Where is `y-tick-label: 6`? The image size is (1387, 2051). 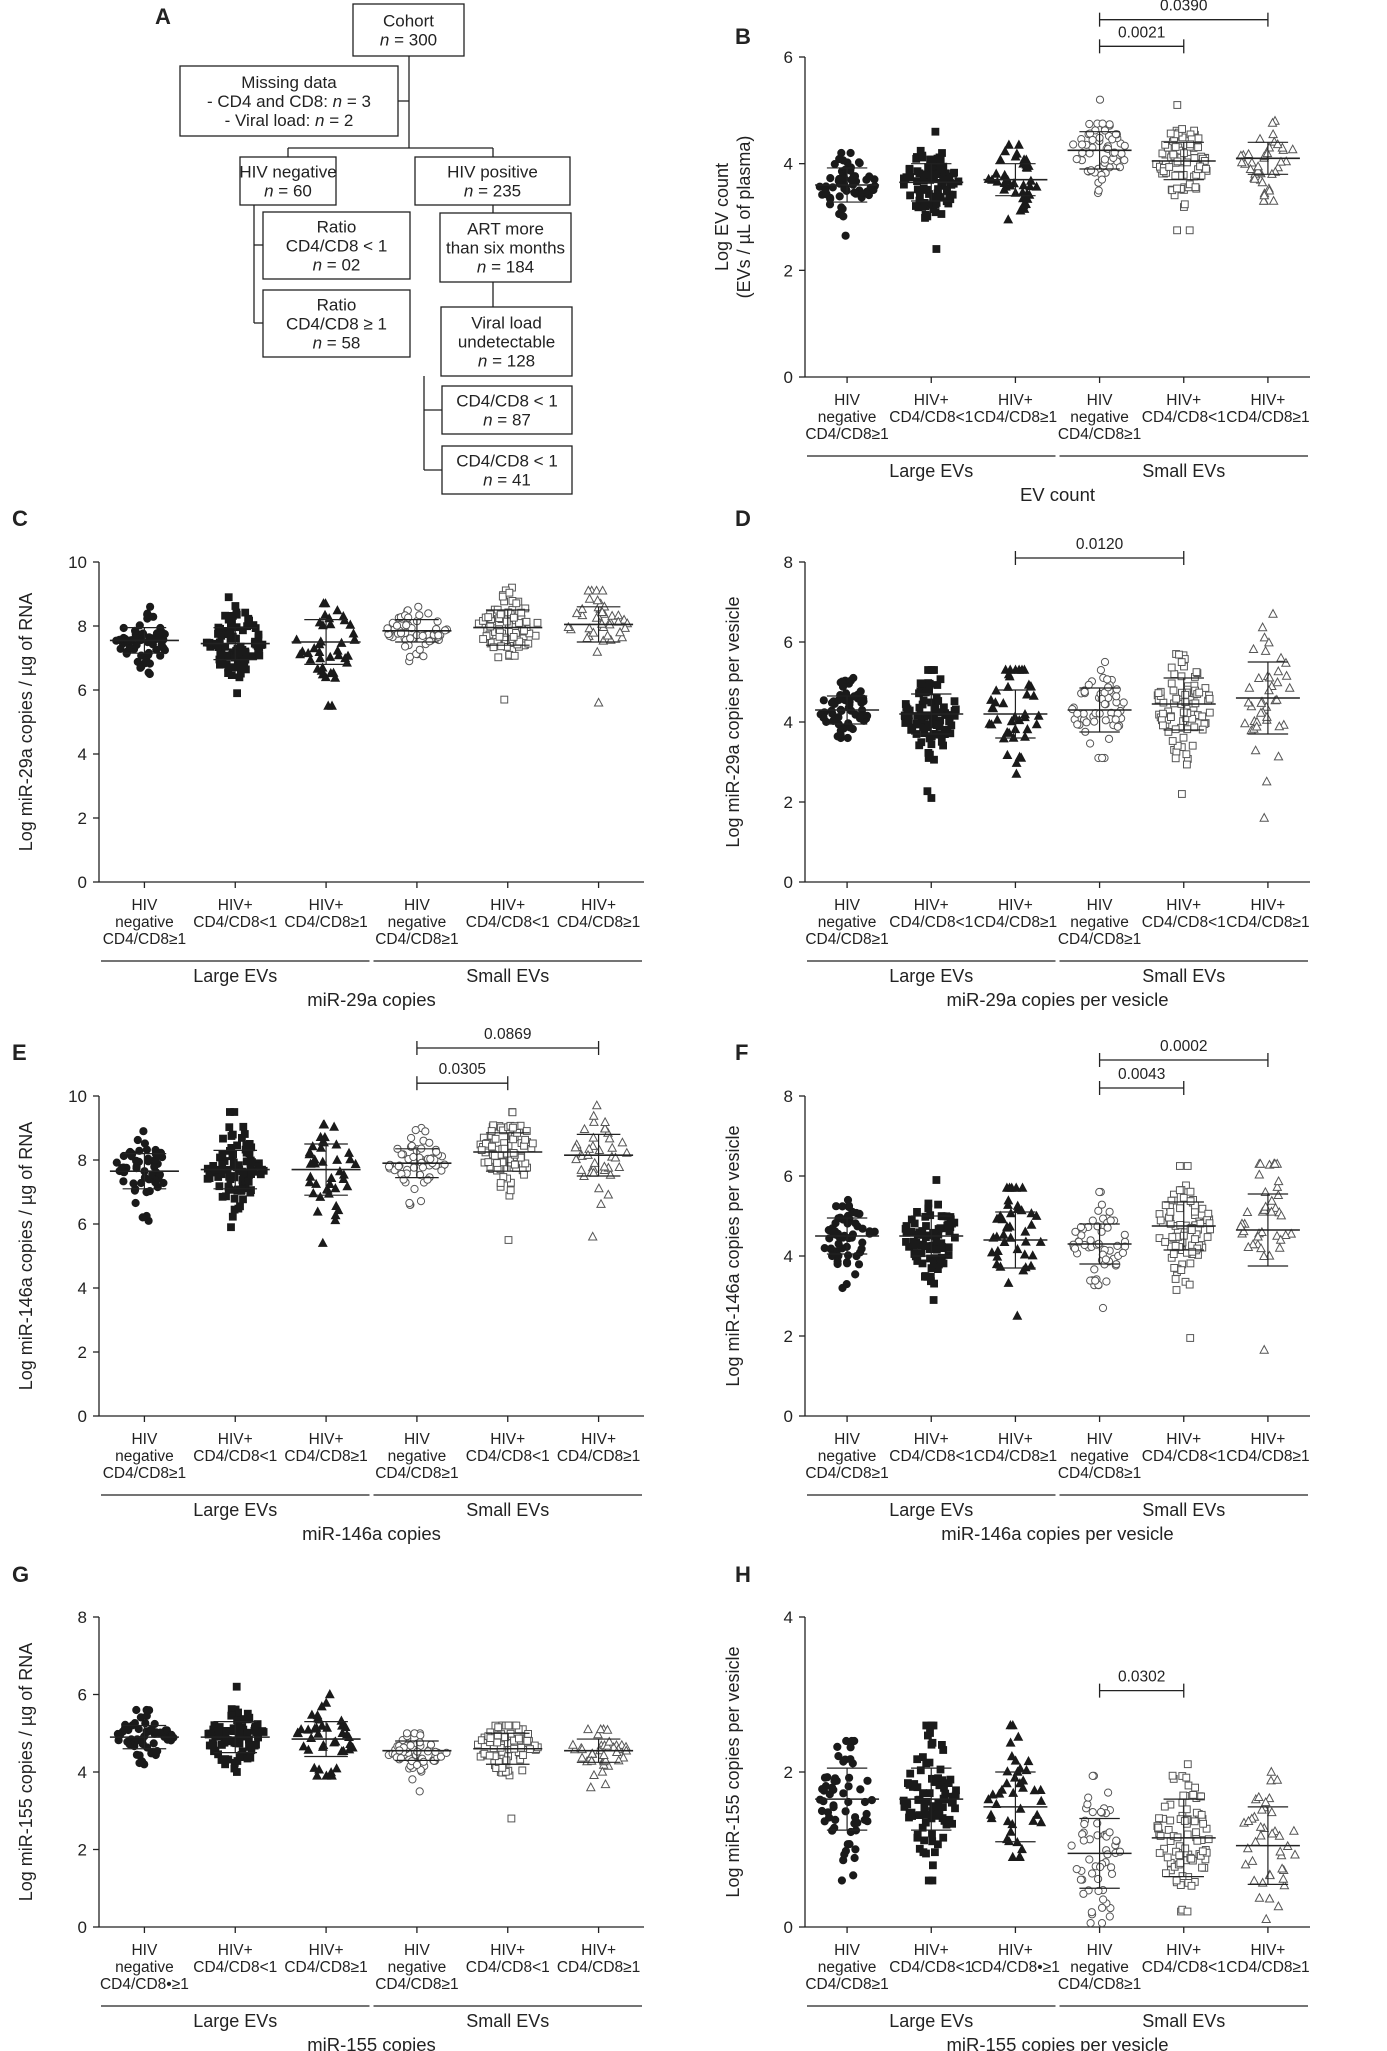 y-tick-label: 6 is located at coordinates (82, 1224).